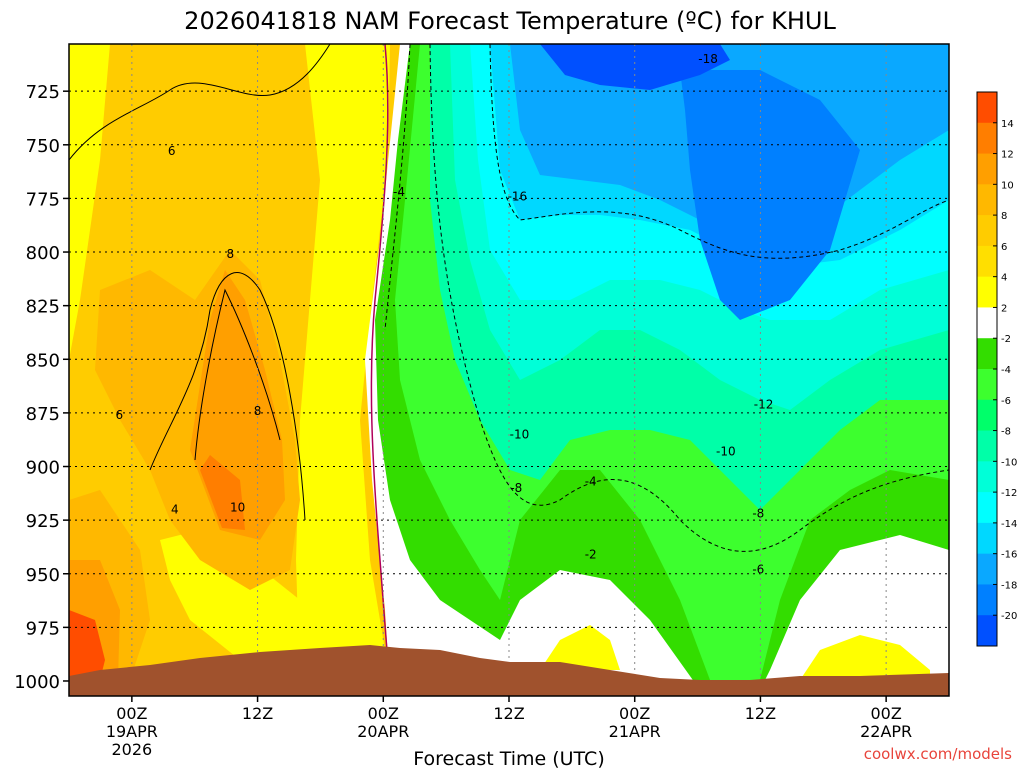 This screenshot has height=768, width=1024. I want to click on colorbar-label: -12, so click(1009, 493).